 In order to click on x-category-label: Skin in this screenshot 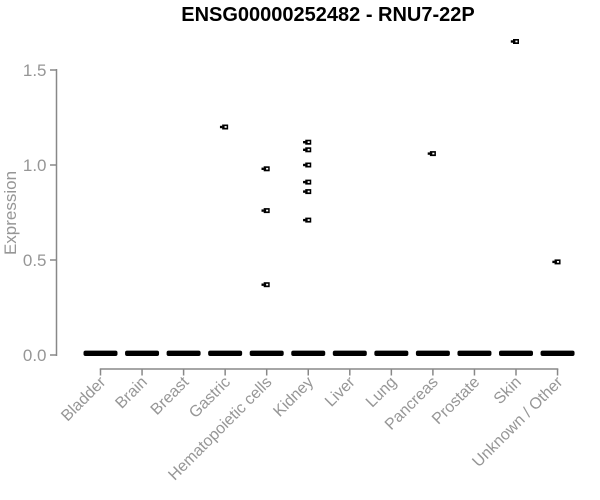, I will do `click(508, 391)`.